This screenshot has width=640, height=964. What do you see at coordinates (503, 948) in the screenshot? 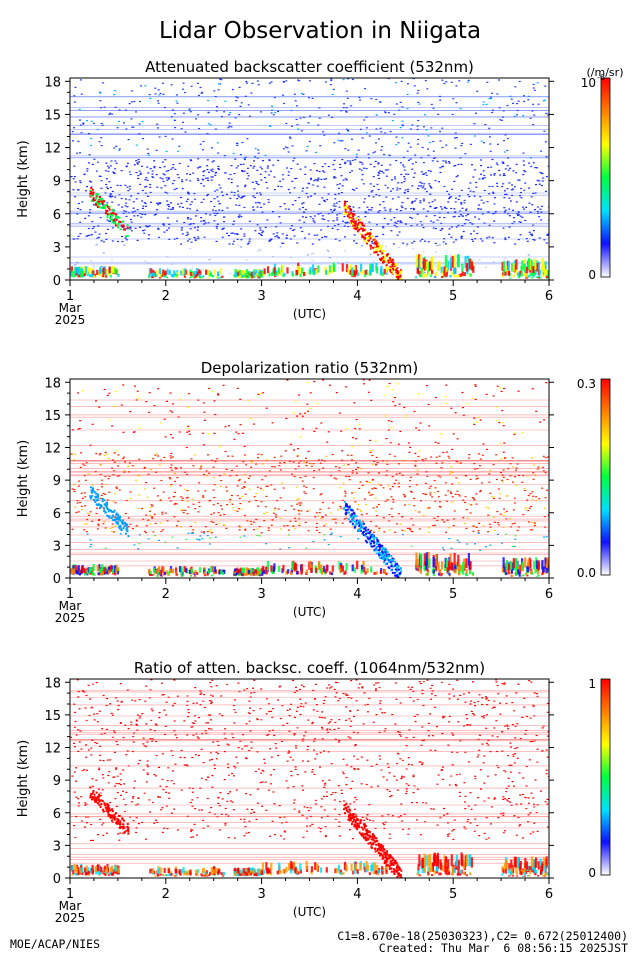
I see `footer-created: Created: Thu Mar 6 08:56:15 2025JST` at bounding box center [503, 948].